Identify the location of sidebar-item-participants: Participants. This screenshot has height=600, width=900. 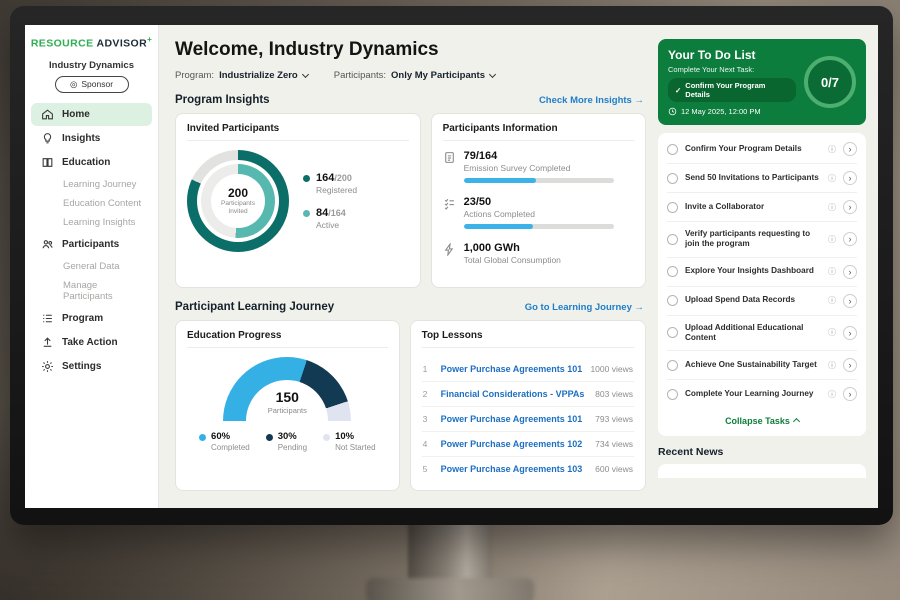
(91, 244).